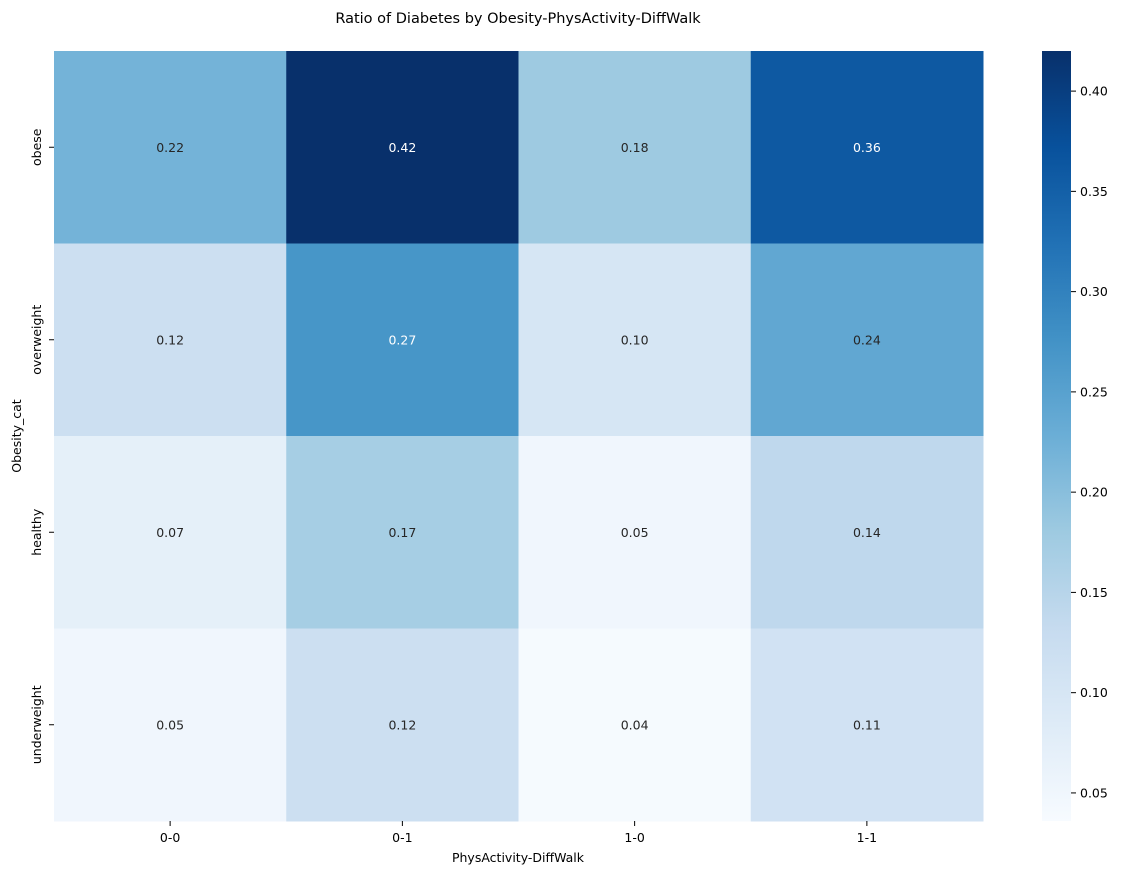 The width and height of the screenshot is (1130, 875). I want to click on cell-value-label: 0.42, so click(402, 147).